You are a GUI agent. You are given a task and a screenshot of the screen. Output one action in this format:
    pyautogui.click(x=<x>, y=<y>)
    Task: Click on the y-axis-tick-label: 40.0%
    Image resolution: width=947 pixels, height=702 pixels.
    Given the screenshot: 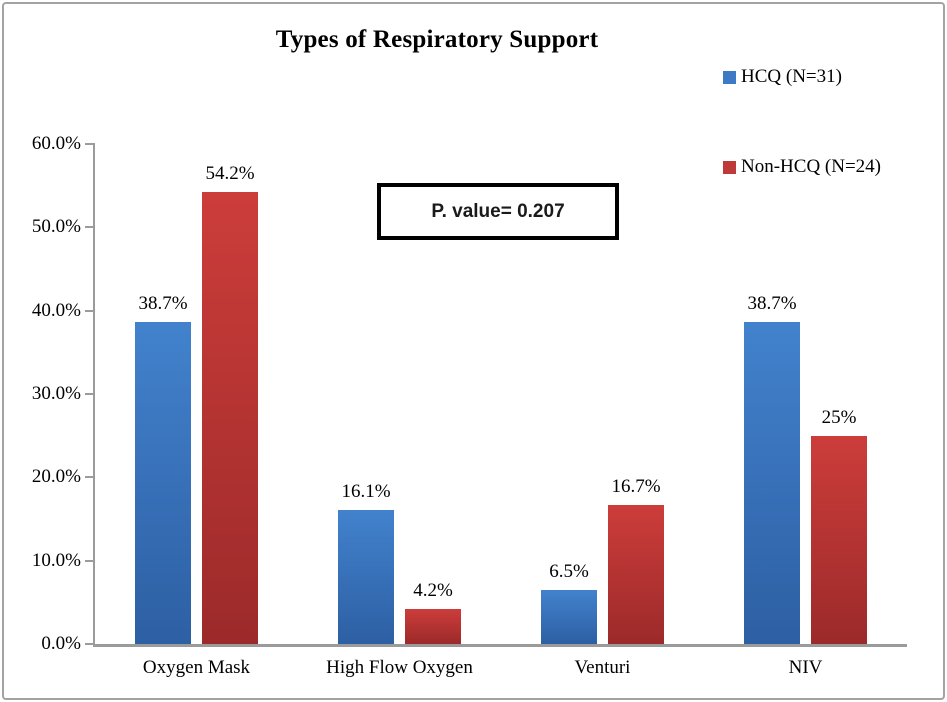 What is the action you would take?
    pyautogui.click(x=56, y=310)
    